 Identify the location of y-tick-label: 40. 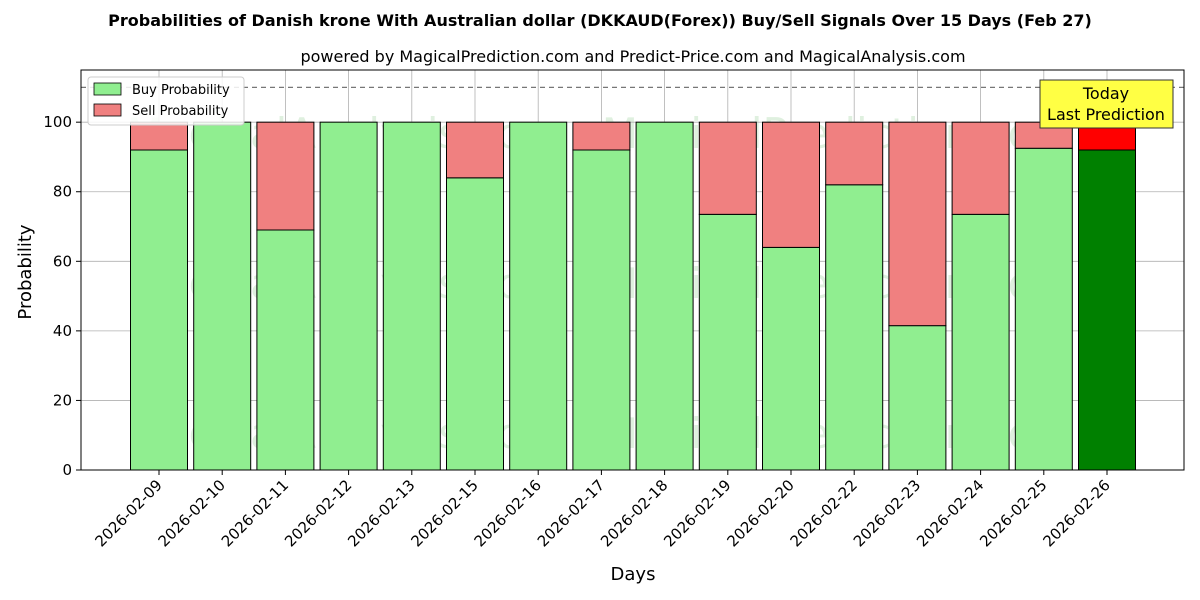
(62, 331).